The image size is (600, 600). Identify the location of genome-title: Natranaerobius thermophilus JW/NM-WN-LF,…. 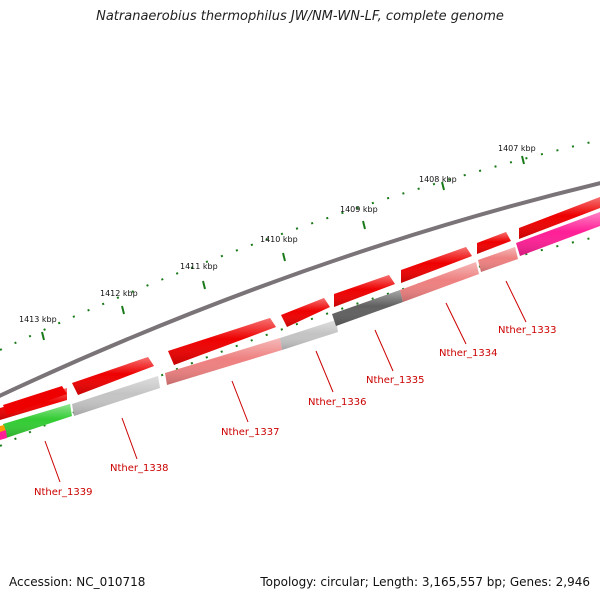
(300, 16).